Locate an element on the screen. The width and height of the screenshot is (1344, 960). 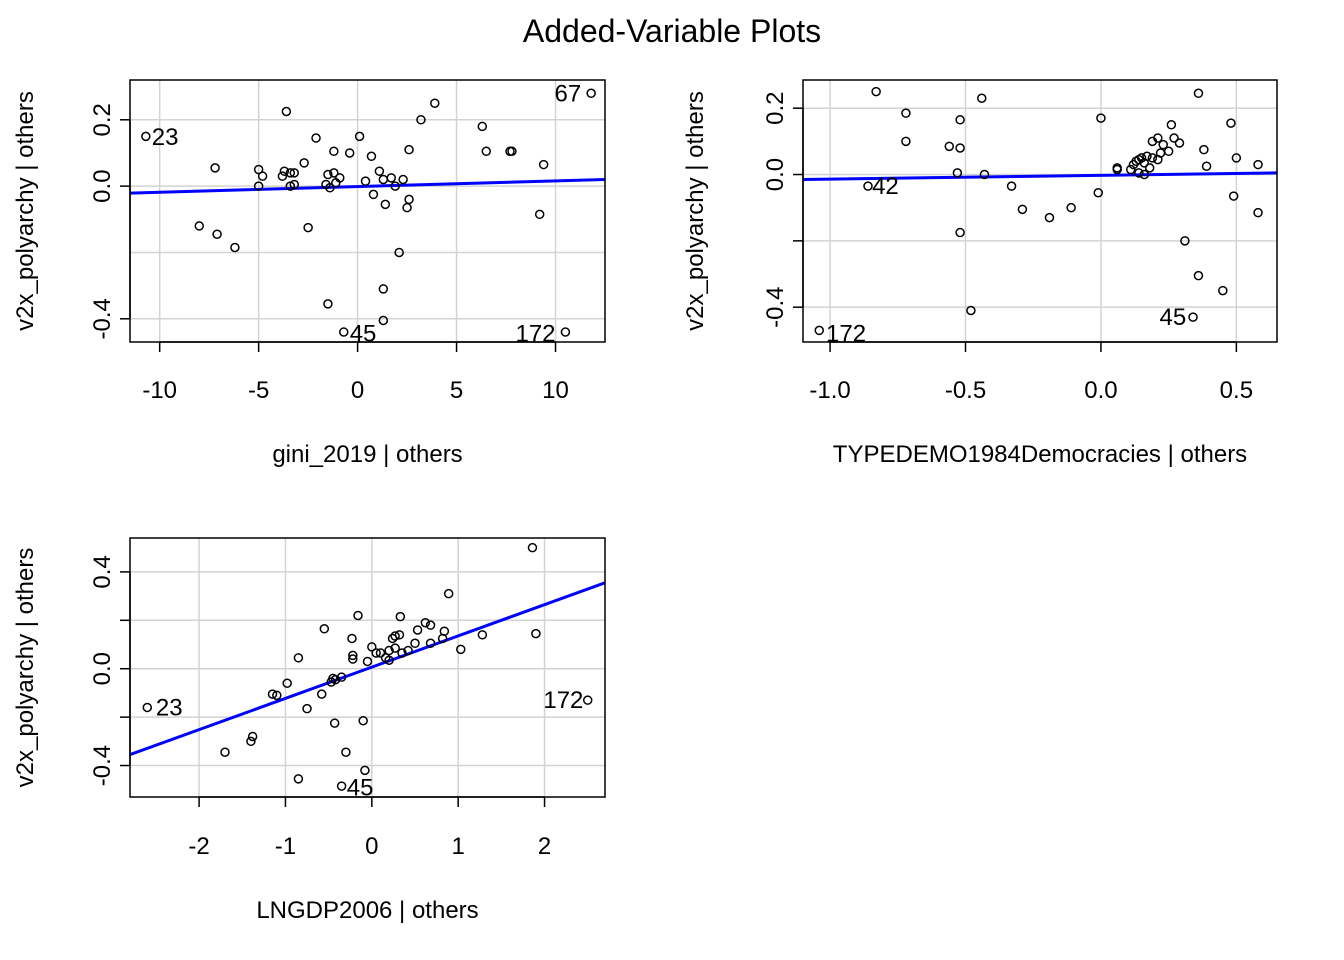
x-tick-label: 5 is located at coordinates (456, 390).